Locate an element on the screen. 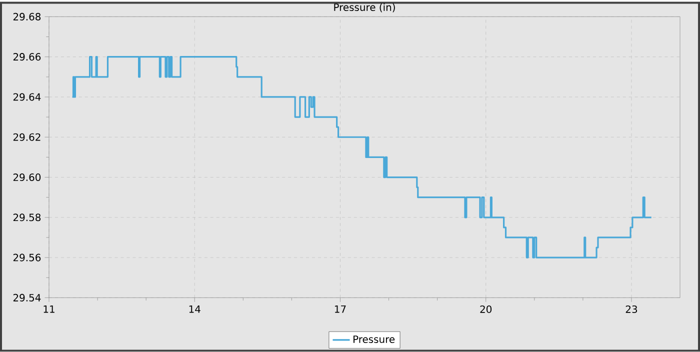 The height and width of the screenshot is (352, 700). x-tick-label: 11 is located at coordinates (49, 309).